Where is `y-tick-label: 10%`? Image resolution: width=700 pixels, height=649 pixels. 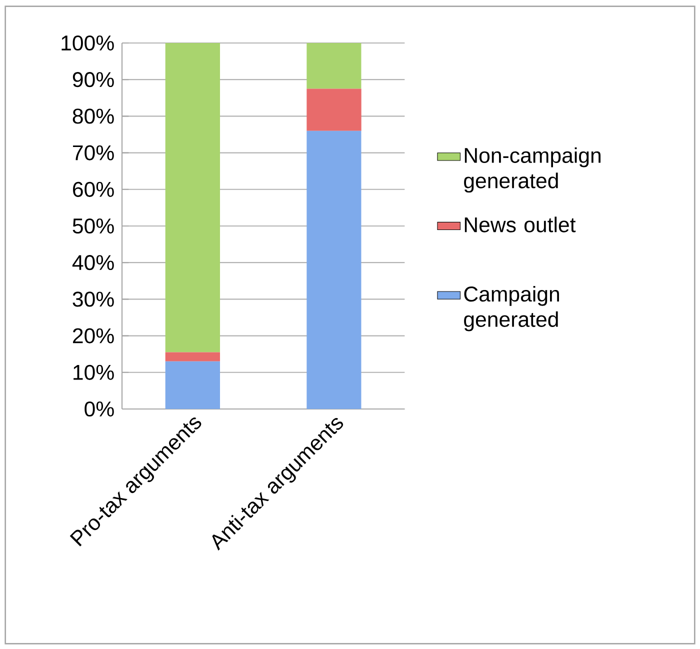
y-tick-label: 10% is located at coordinates (94, 372).